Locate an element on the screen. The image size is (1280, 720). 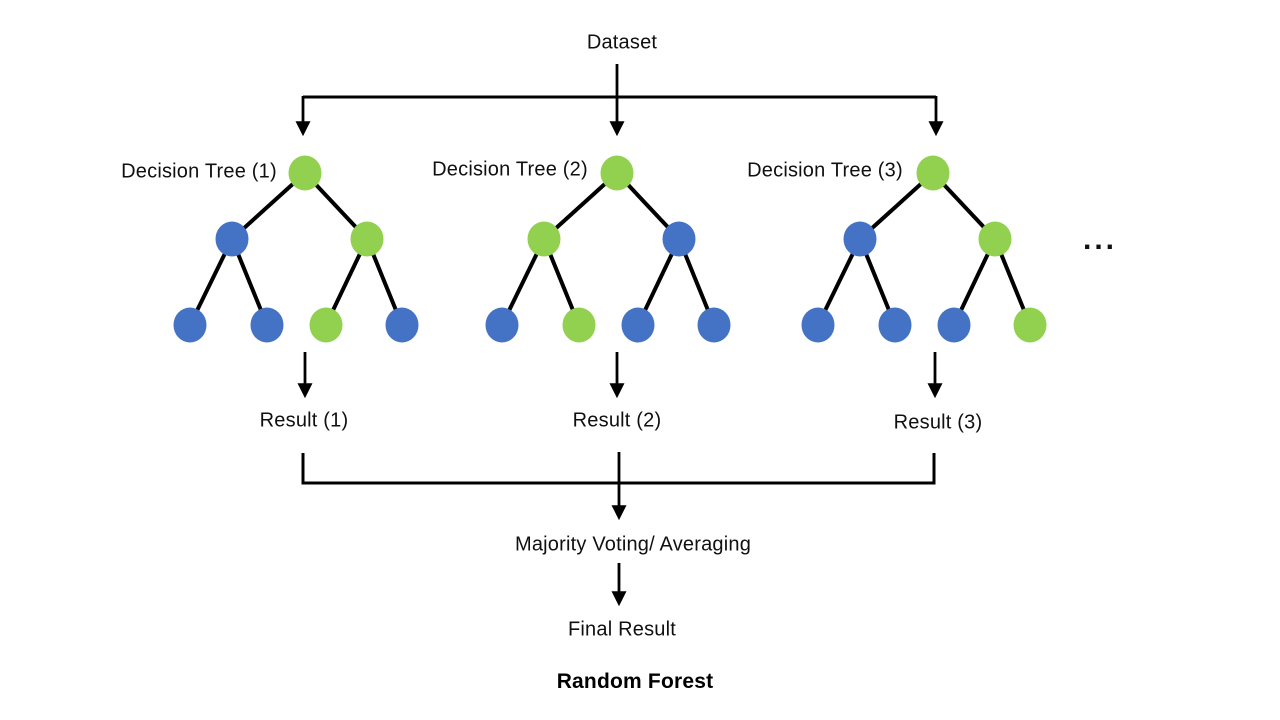
dataset-label: Dataset is located at coordinates (622, 42).